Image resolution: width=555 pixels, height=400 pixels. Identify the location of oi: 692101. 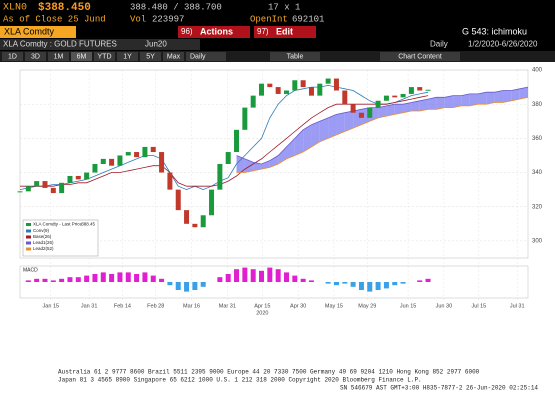
(308, 19).